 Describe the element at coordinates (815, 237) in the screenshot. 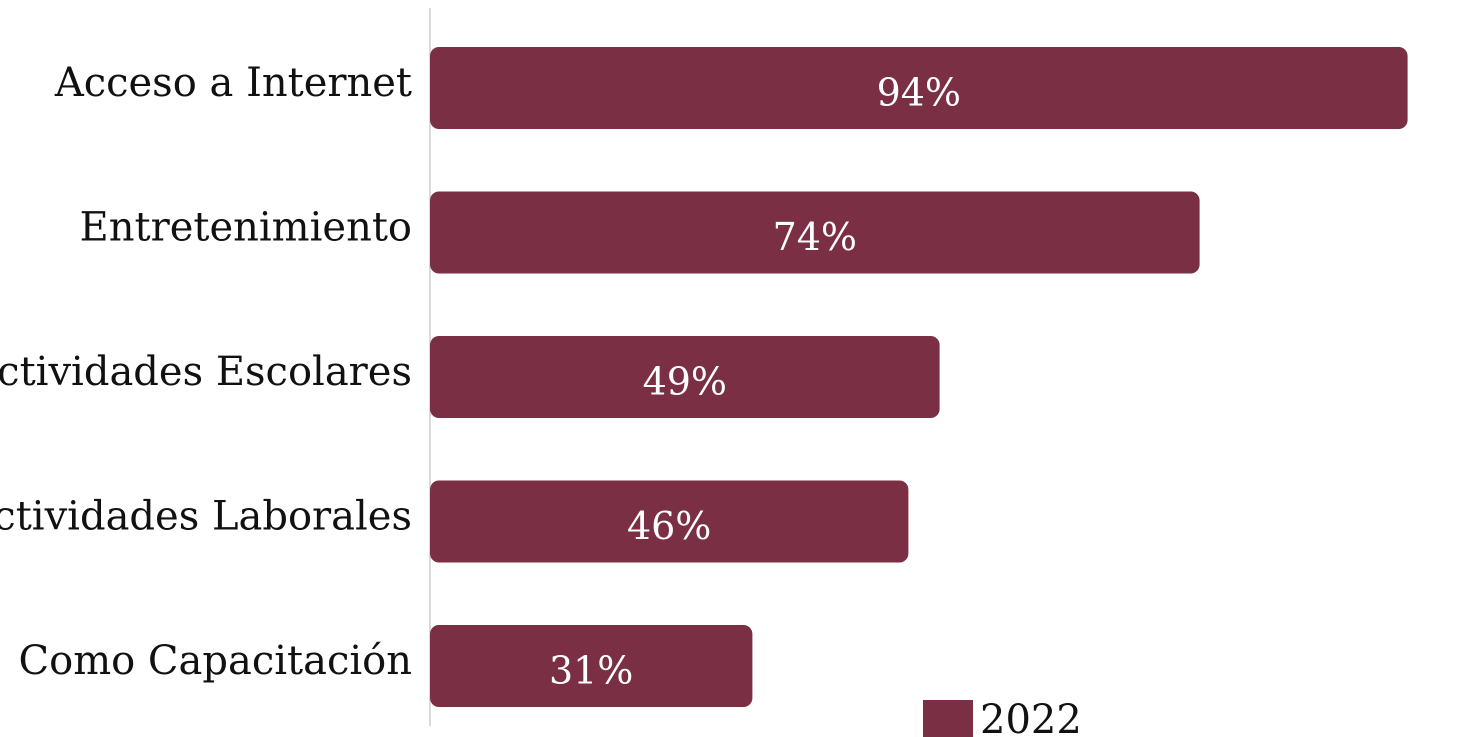

I see `value-label-1: 74%` at that location.